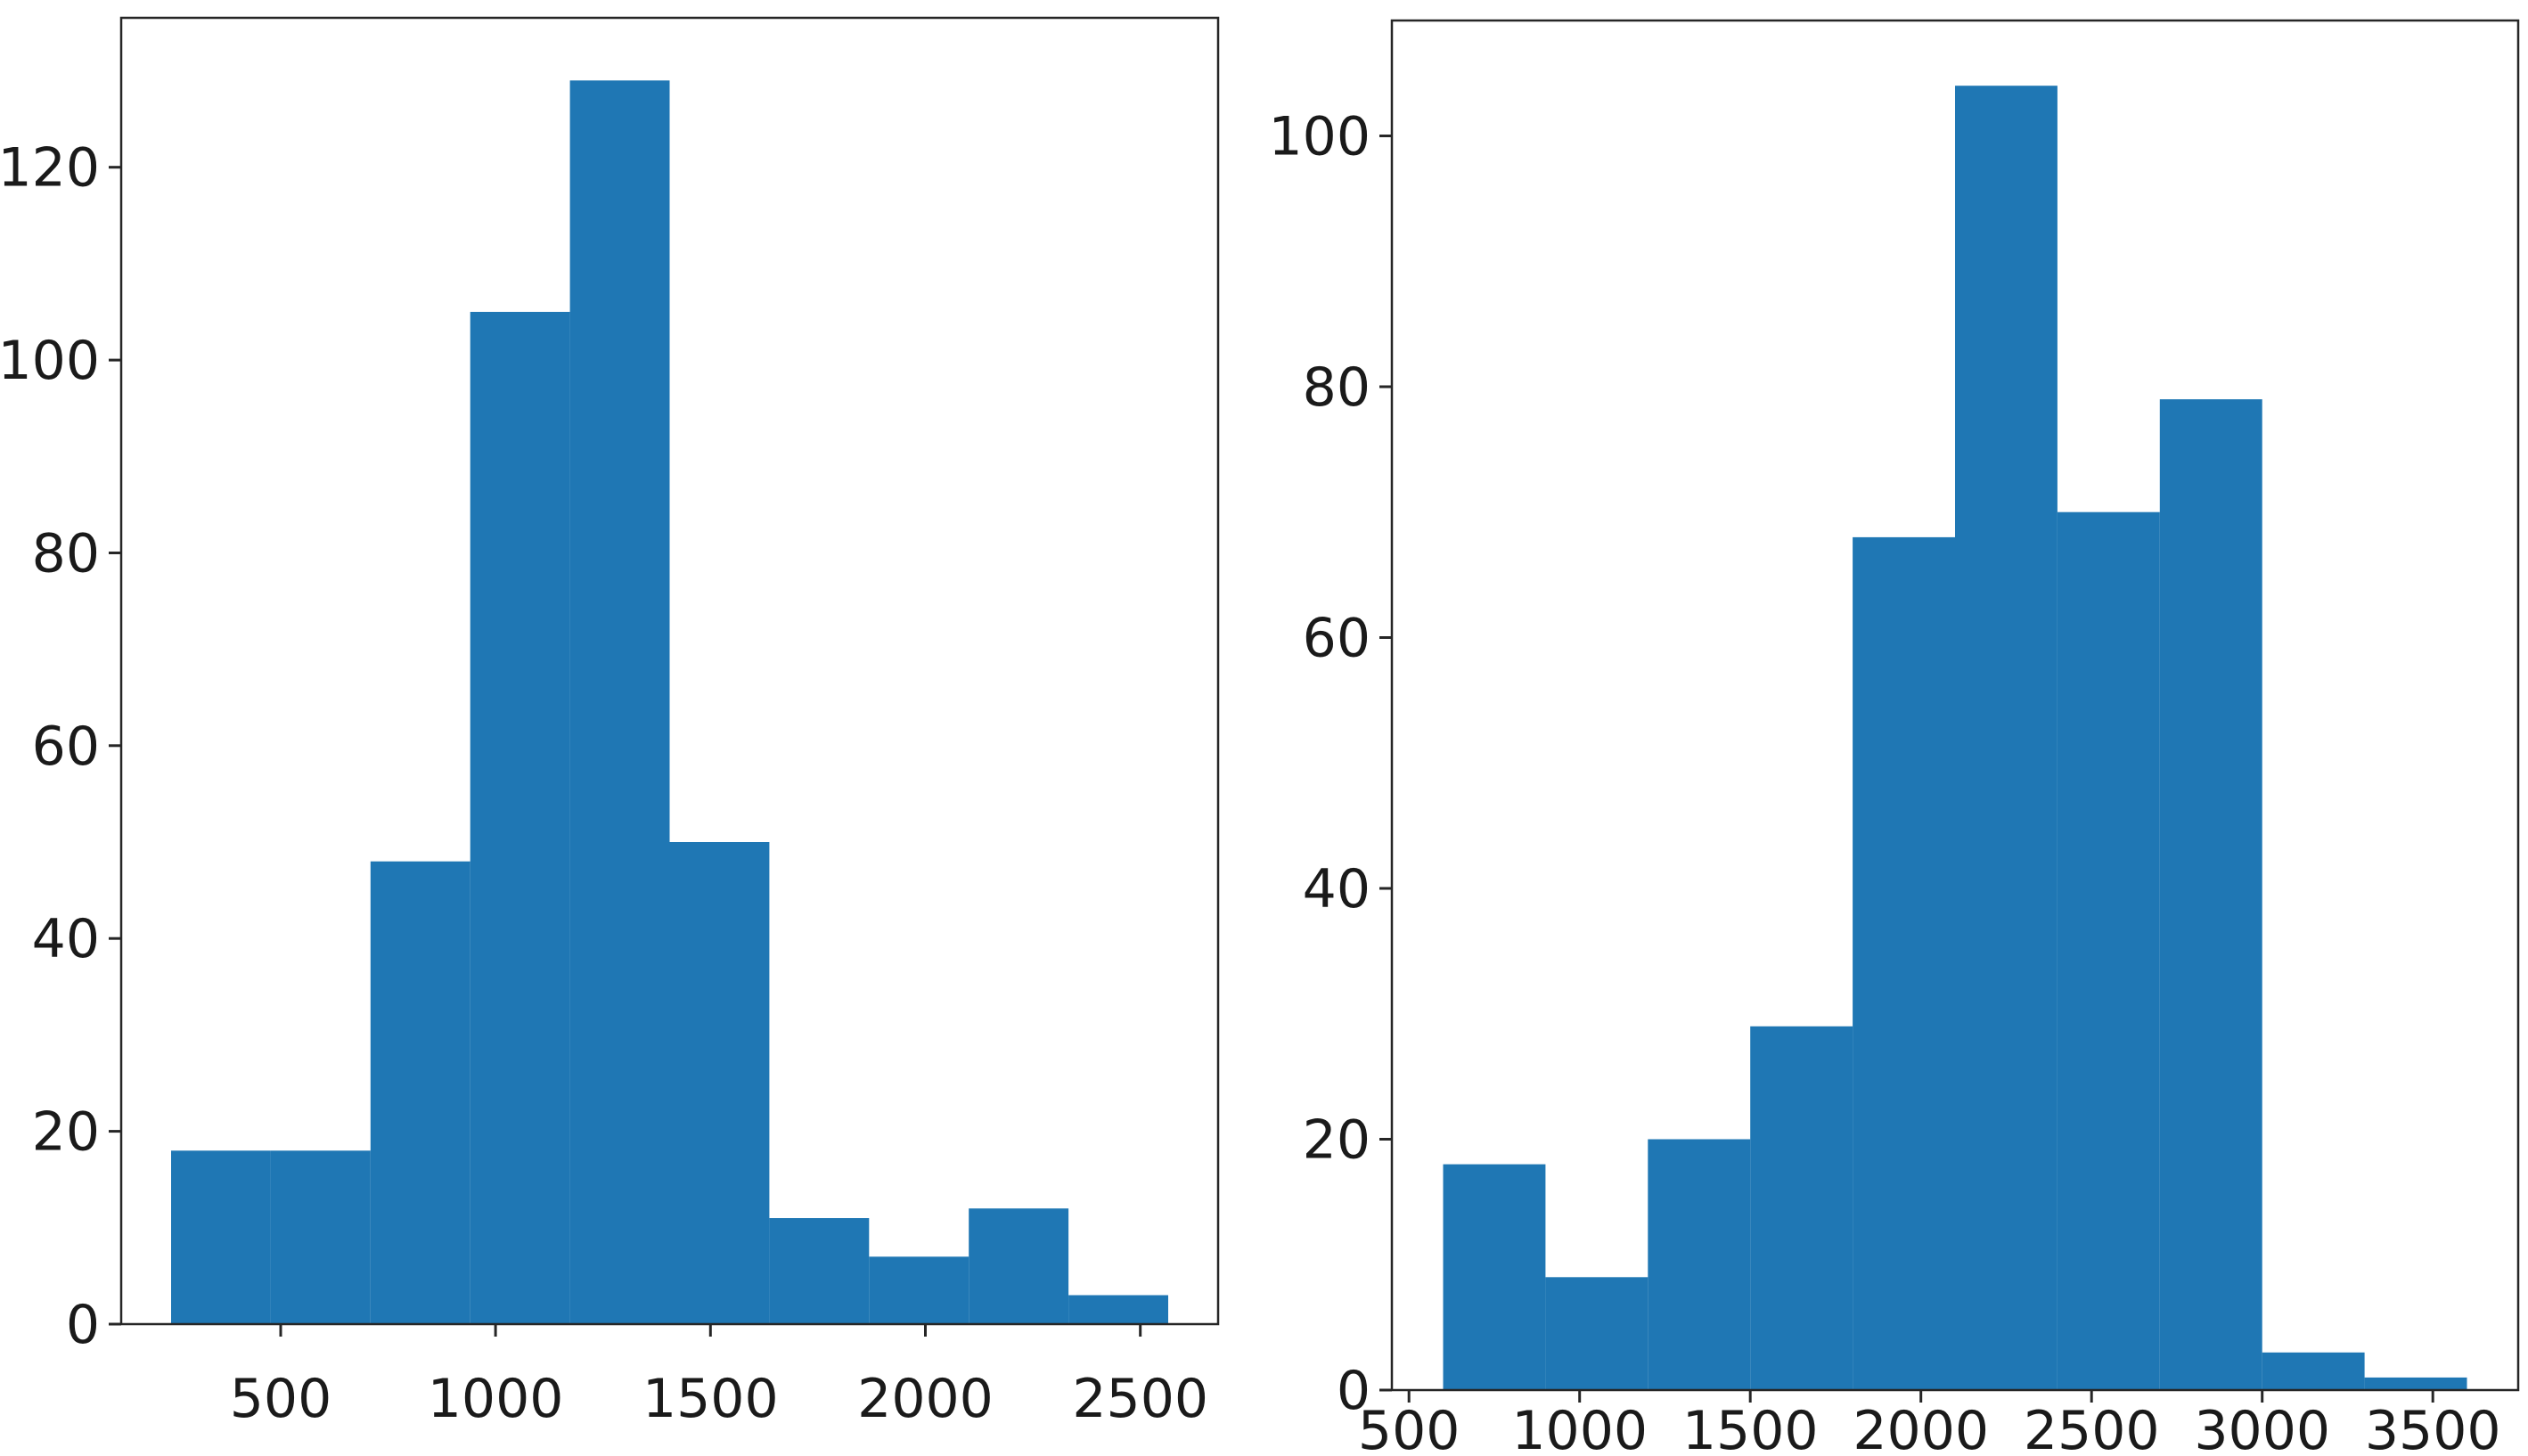 This screenshot has width=2528, height=1456. Describe the element at coordinates (50, 168) in the screenshot. I see `y-tick-label: 120` at that location.